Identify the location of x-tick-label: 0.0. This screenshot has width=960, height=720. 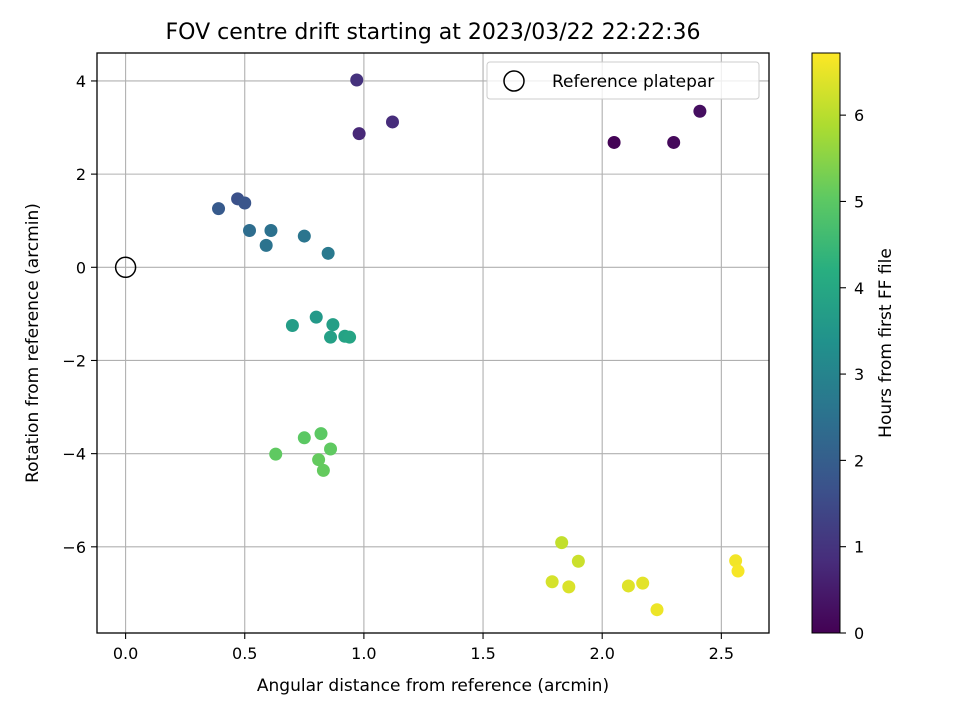
(125, 653).